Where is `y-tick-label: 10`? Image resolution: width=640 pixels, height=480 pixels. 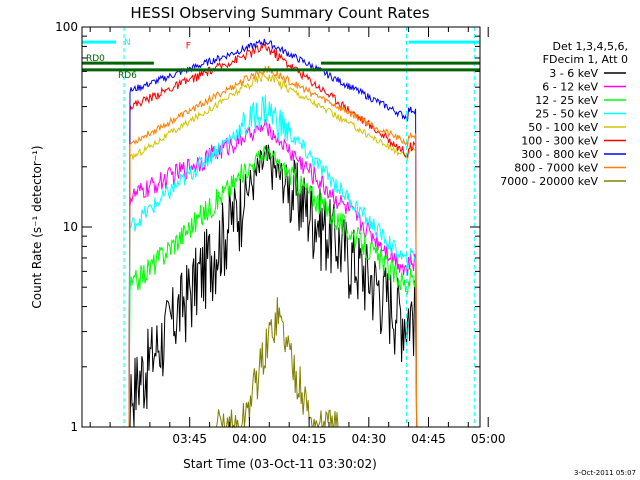
y-tick-label: 10 is located at coordinates (70, 227).